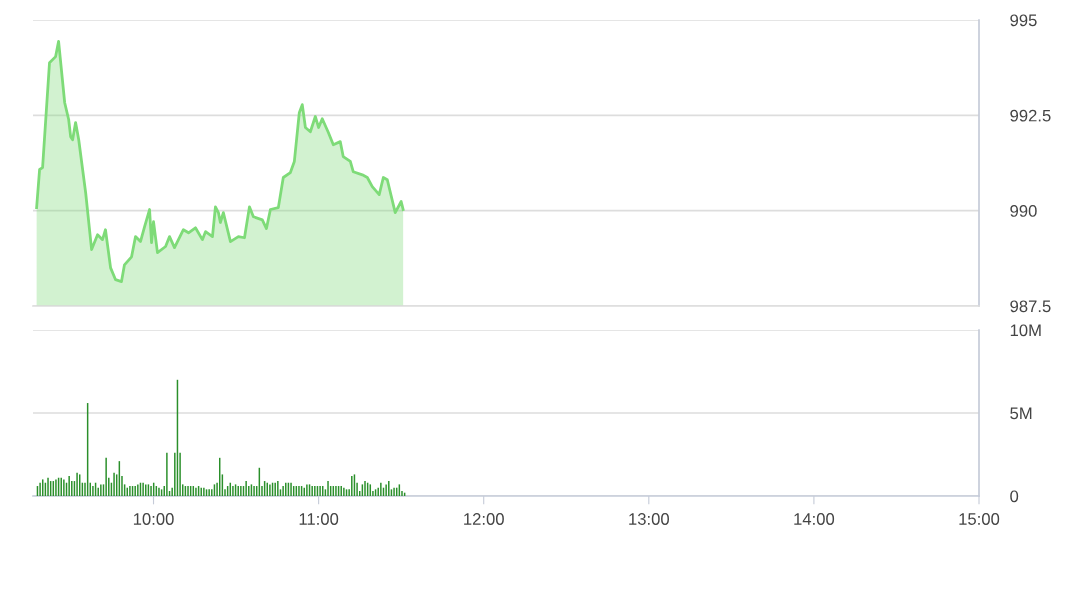  I want to click on y-tick-label: 0, so click(1014, 496).